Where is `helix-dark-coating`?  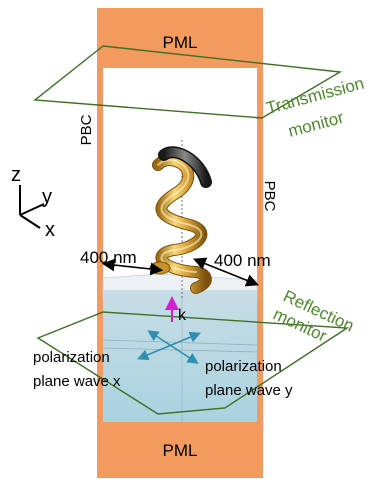
helix-dark-coating is located at coordinates (185, 167).